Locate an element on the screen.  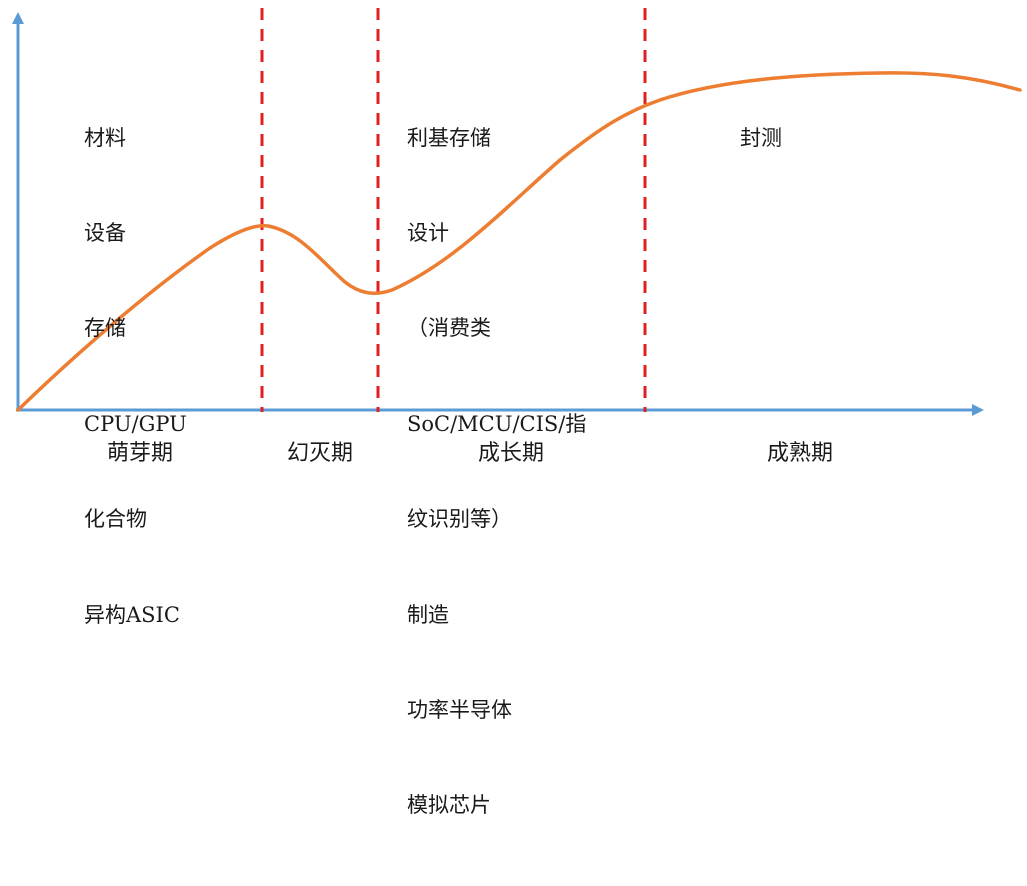
maturity-tech-list: 封测 is located at coordinates (761, 138).